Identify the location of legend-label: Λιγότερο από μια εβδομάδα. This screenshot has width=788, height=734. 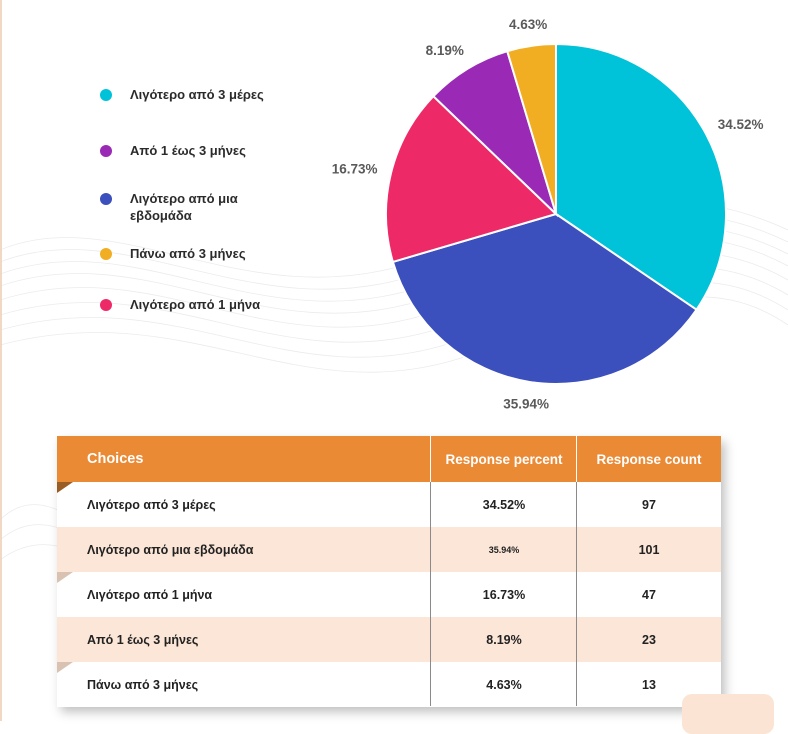
(184, 207).